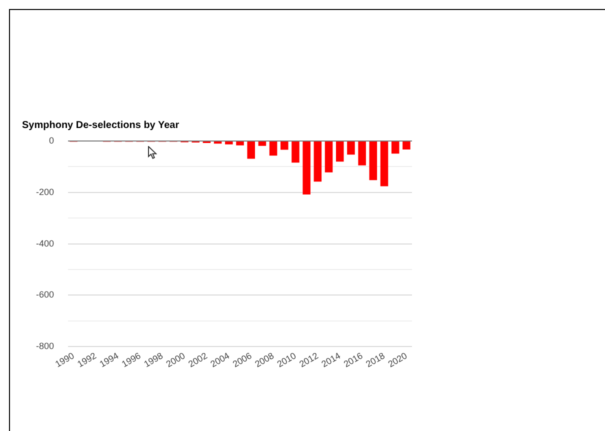  Describe the element at coordinates (45, 243) in the screenshot. I see `y-tick-label: -400` at that location.